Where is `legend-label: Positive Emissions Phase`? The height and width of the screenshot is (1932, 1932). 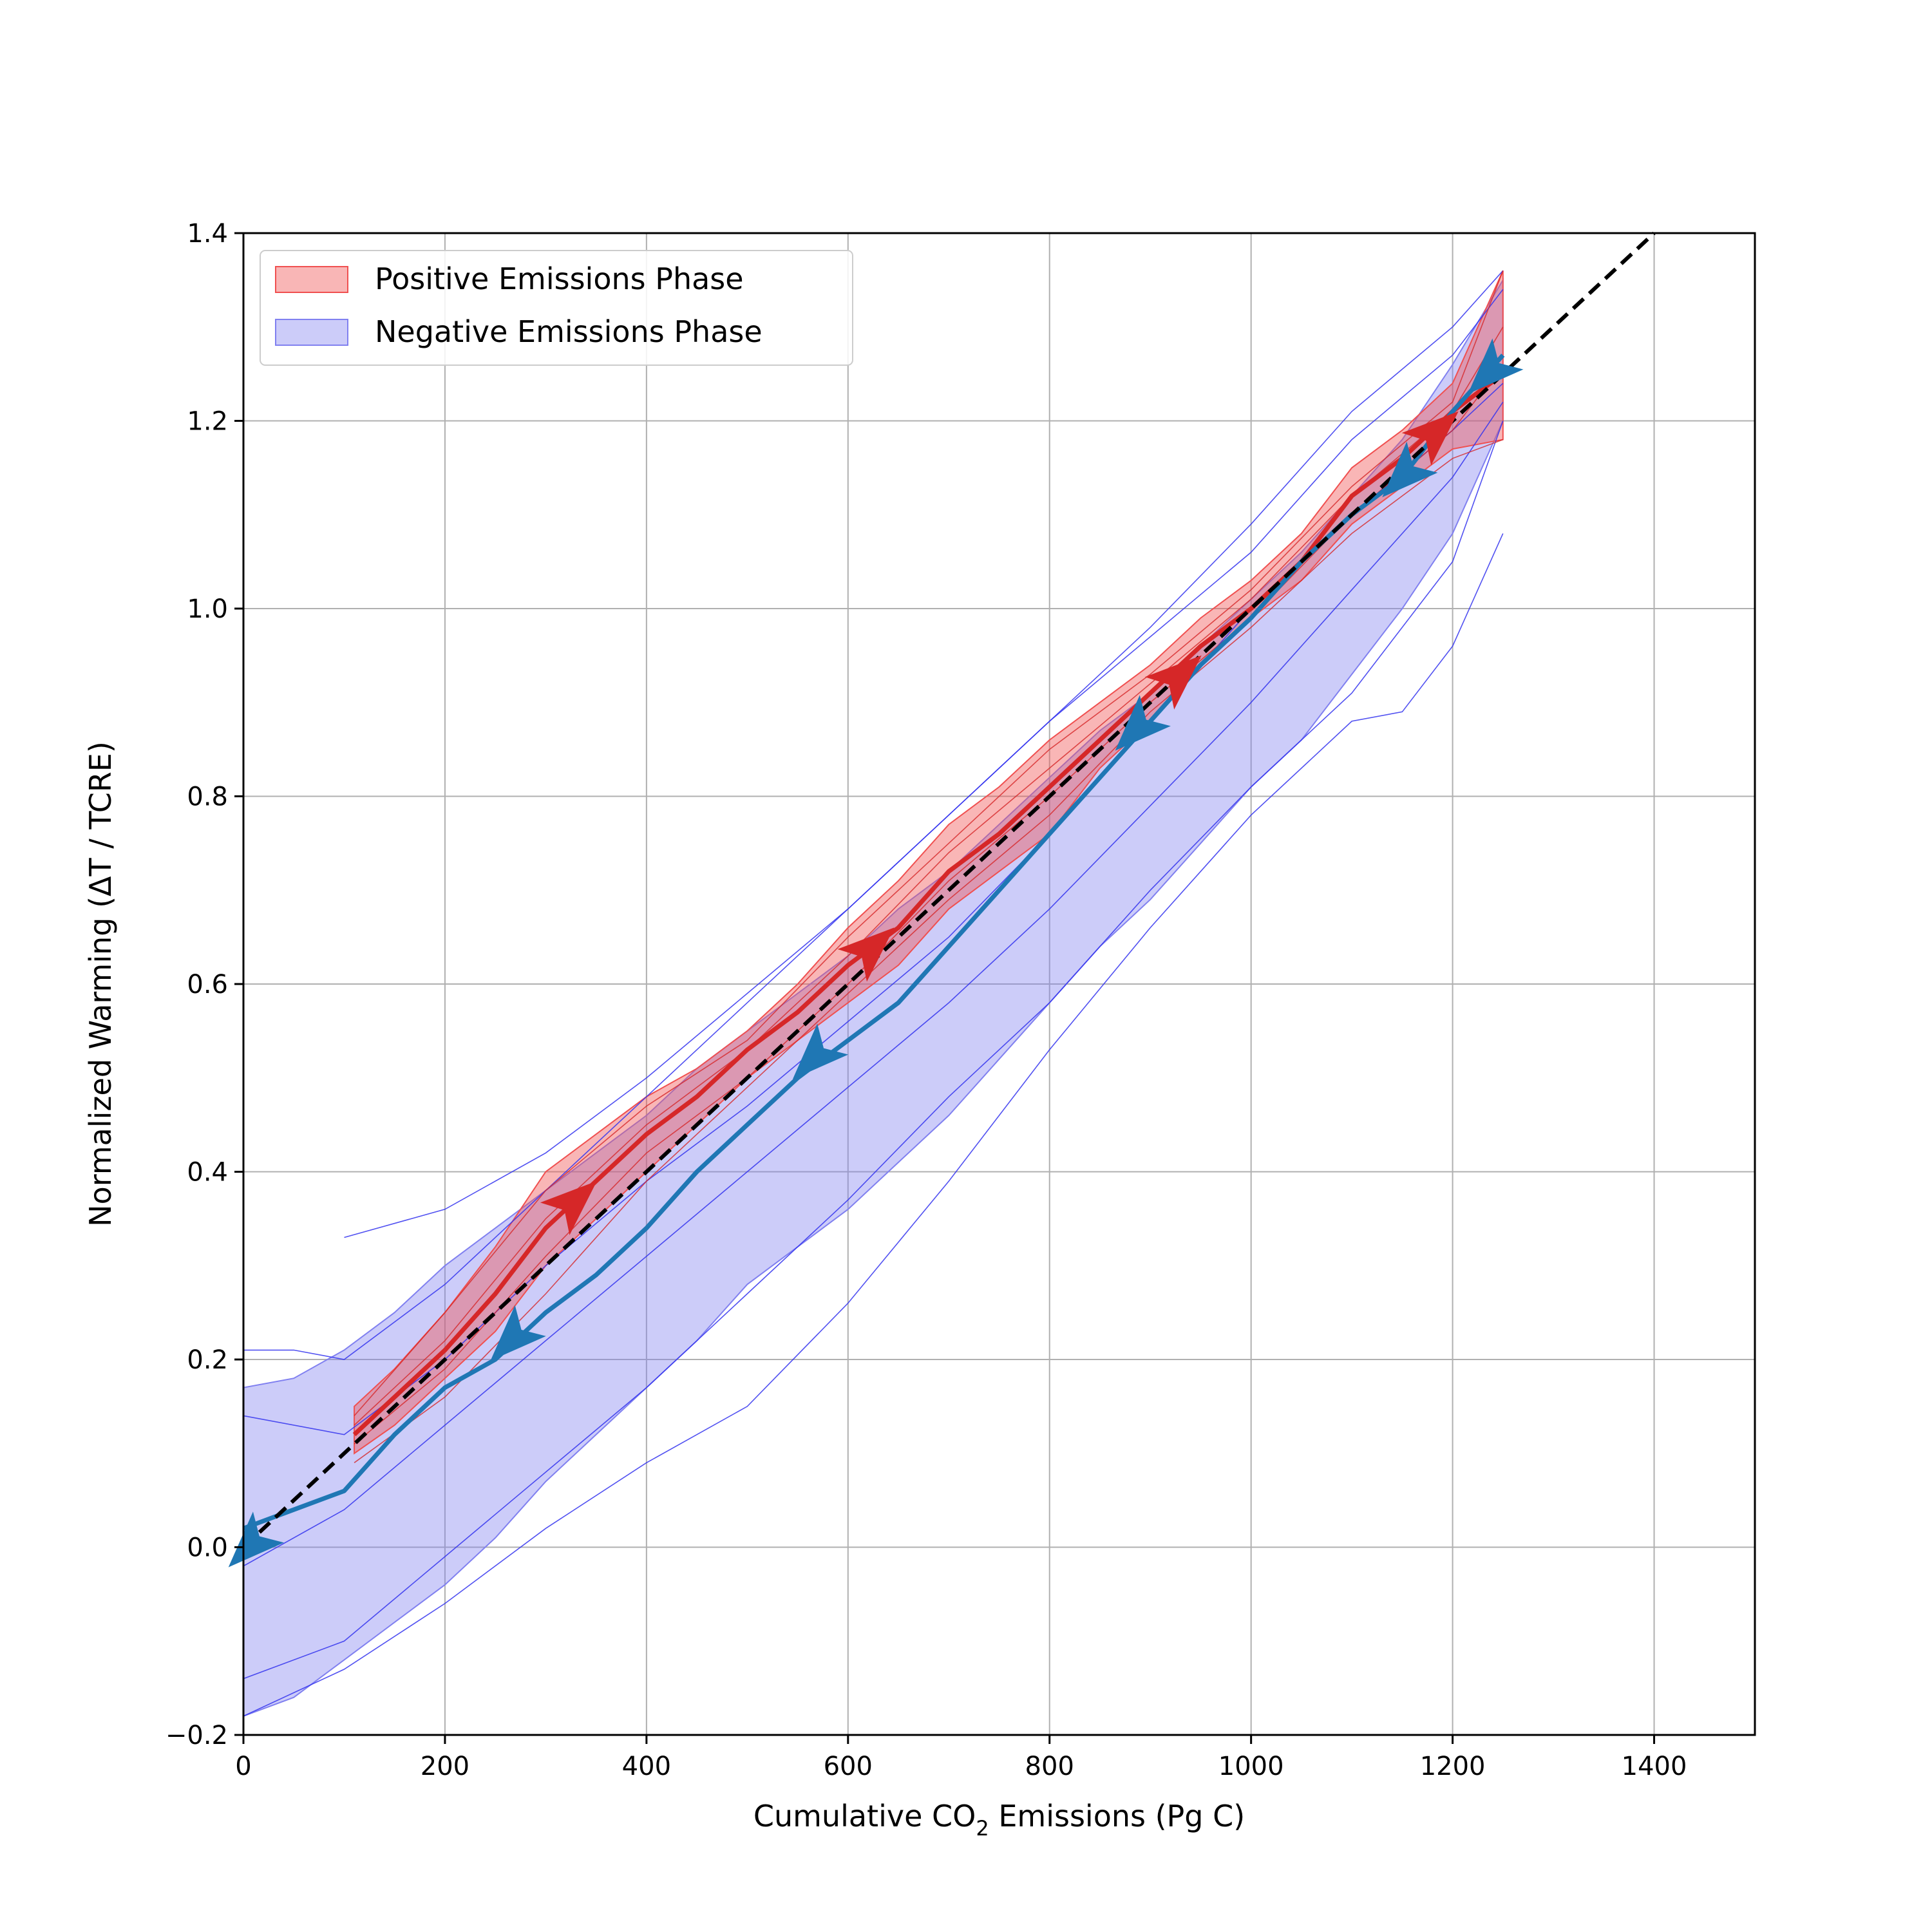 legend-label: Positive Emissions Phase is located at coordinates (559, 278).